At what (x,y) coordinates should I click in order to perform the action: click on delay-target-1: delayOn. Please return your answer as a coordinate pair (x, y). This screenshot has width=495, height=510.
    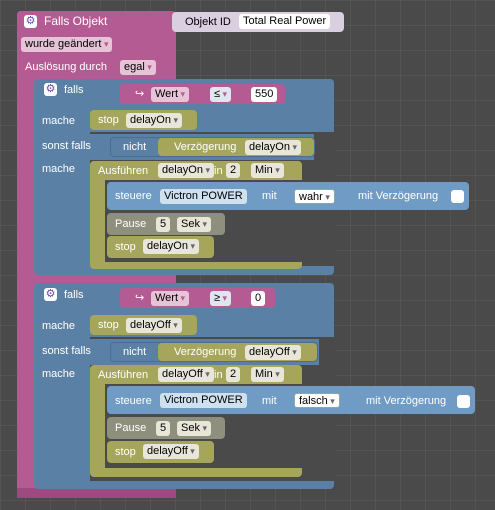
    Looking at the image, I should click on (273, 147).